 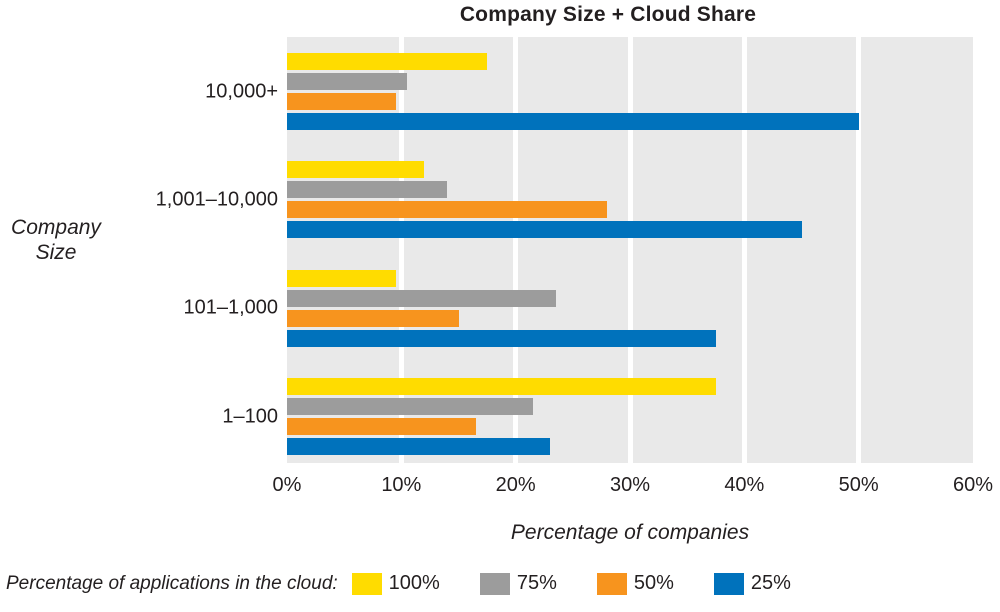 I want to click on legend-item-100%: 100%, so click(x=395, y=583).